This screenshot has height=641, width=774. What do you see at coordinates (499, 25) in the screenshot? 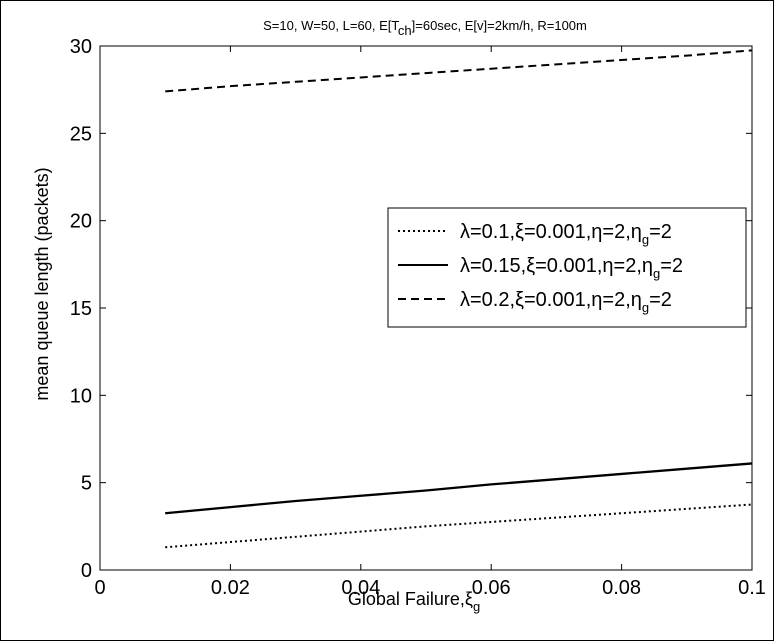
I see `chart-title-part2: ]=60sec, E[v]=2km/h, R=100m` at bounding box center [499, 25].